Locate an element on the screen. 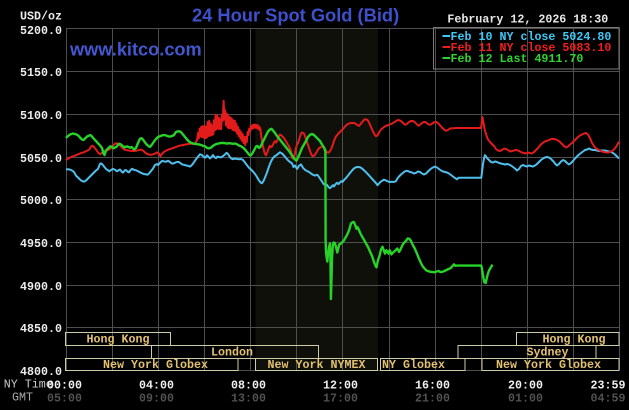 Image resolution: width=629 pixels, height=410 pixels. svg-text: NY Time is located at coordinates (28, 385).